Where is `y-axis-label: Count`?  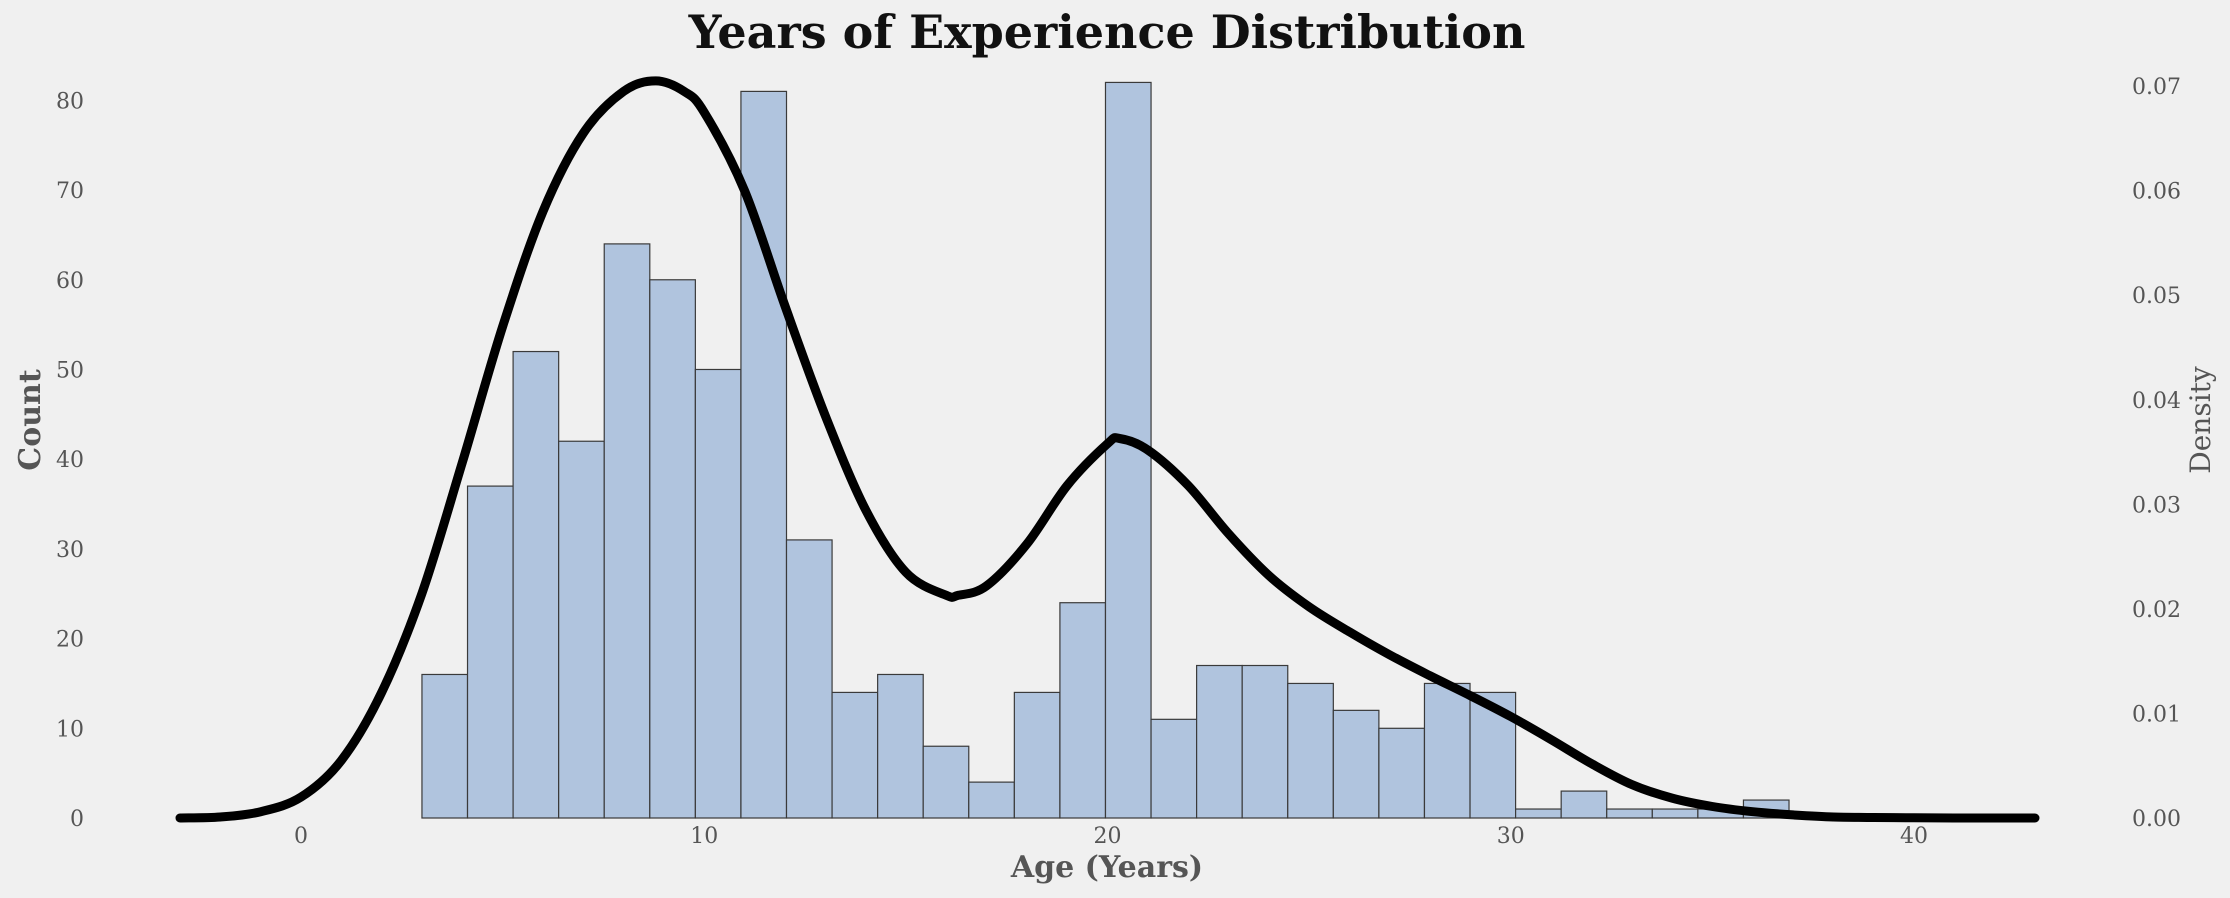
y-axis-label: Count is located at coordinates (30, 420).